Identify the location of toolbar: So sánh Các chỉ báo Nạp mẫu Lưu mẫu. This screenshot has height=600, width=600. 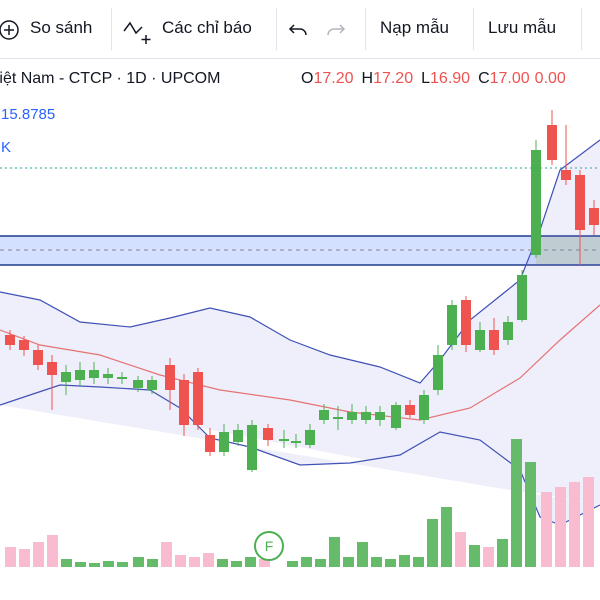
(300, 29).